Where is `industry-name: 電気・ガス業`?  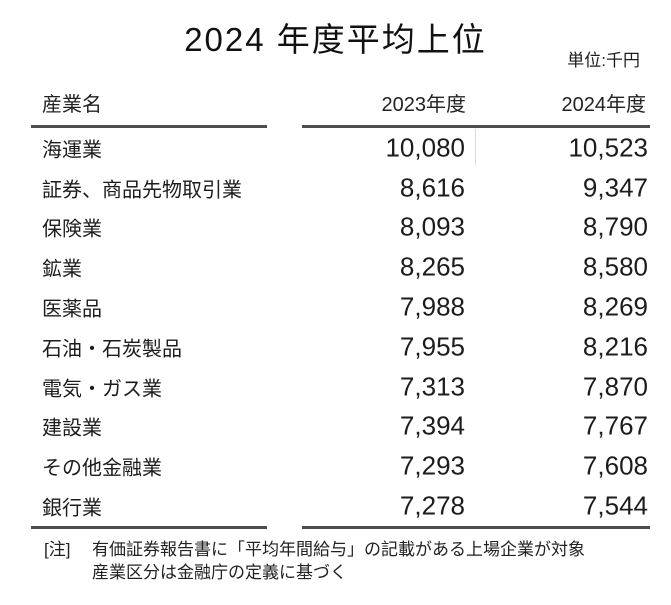
industry-name: 電気・ガス業 is located at coordinates (102, 389).